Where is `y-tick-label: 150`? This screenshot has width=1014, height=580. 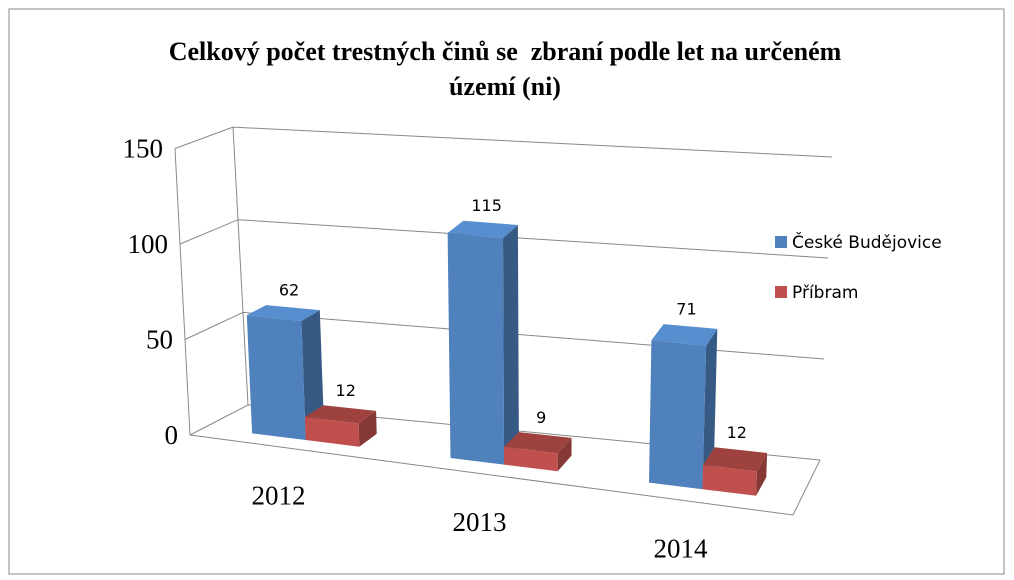
y-tick-label: 150 is located at coordinates (143, 149).